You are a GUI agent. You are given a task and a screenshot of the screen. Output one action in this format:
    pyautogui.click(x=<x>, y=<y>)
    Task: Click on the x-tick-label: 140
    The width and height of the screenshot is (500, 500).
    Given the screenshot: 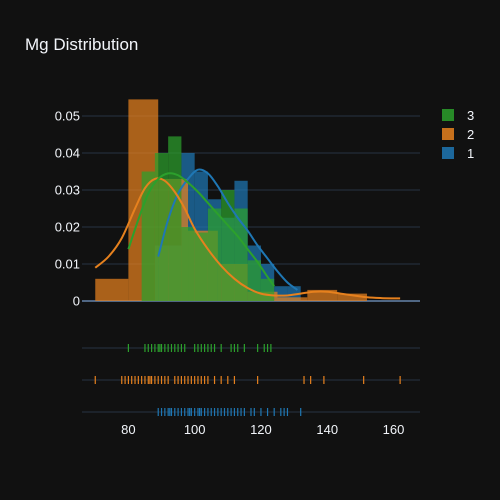 What is the action you would take?
    pyautogui.click(x=327, y=429)
    